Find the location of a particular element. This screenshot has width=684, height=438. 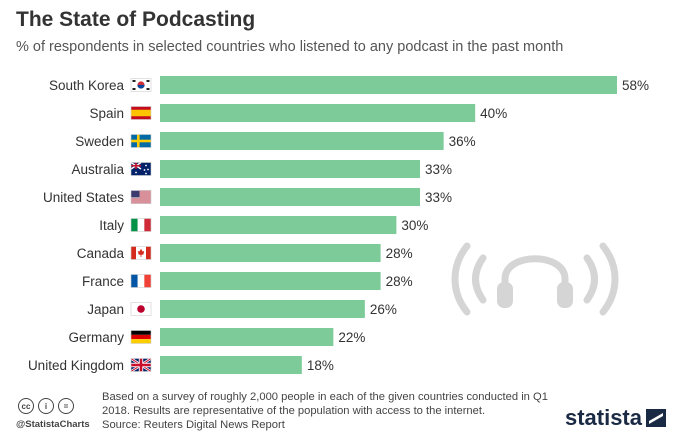

attribution-icon: i is located at coordinates (46, 406).